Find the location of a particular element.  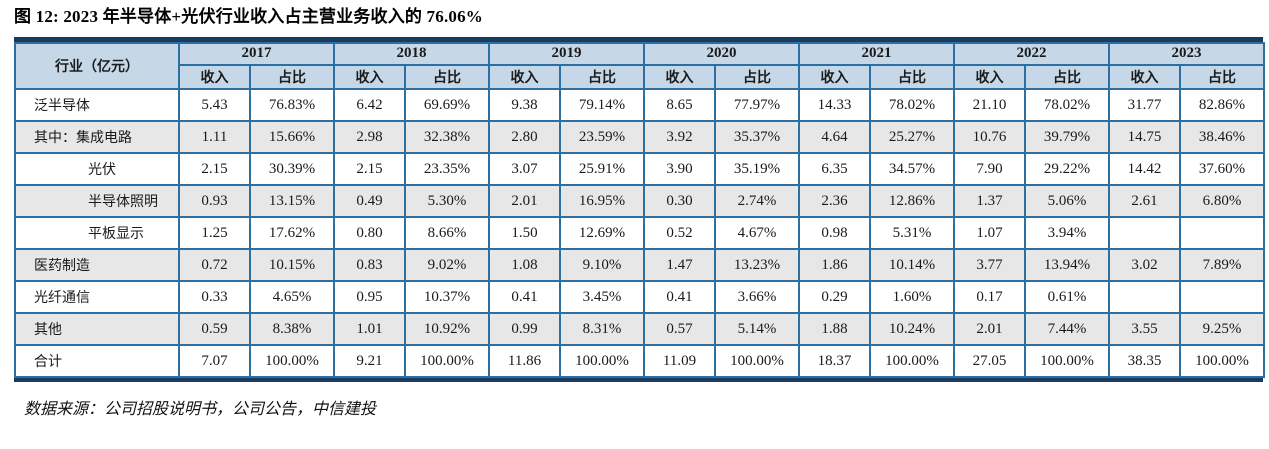

cell-value: 35.37% is located at coordinates (757, 137).